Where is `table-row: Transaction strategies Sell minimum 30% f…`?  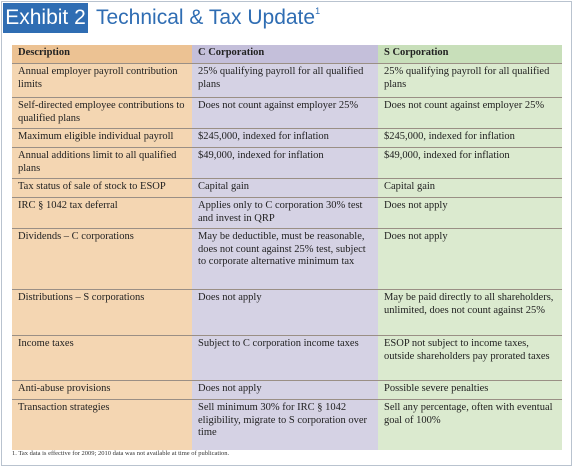 table-row: Transaction strategies Sell minimum 30% f… is located at coordinates (287, 424).